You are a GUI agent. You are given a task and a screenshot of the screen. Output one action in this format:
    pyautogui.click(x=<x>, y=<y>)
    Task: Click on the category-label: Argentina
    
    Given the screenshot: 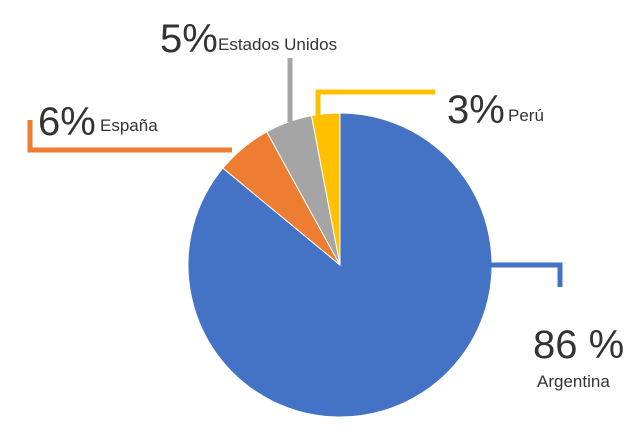 What is the action you would take?
    pyautogui.click(x=573, y=381)
    